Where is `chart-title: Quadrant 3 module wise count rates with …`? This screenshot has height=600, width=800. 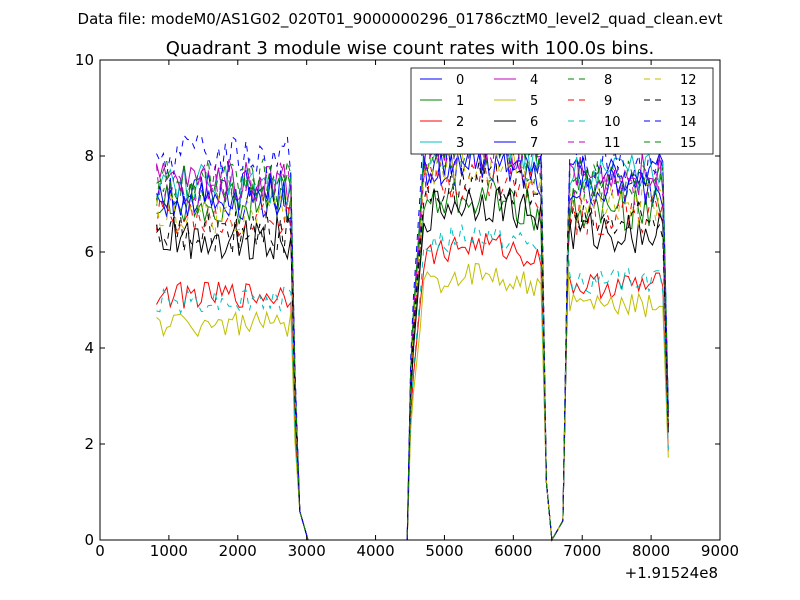 chart-title: Quadrant 3 module wise count rates with … is located at coordinates (410, 48).